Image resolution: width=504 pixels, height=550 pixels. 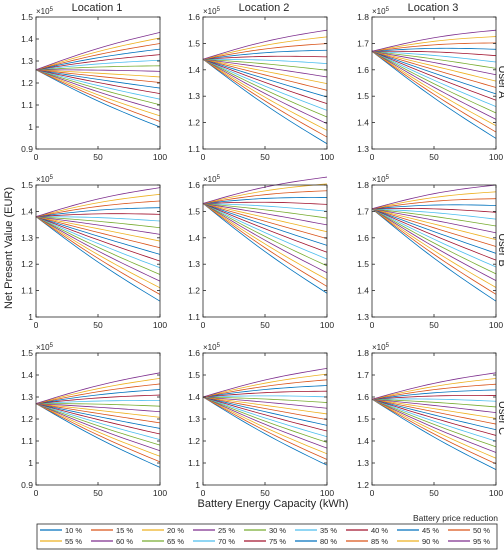 What do you see at coordinates (469, 530) in the screenshot?
I see `legend-item-50-pct: 50 %` at bounding box center [469, 530].